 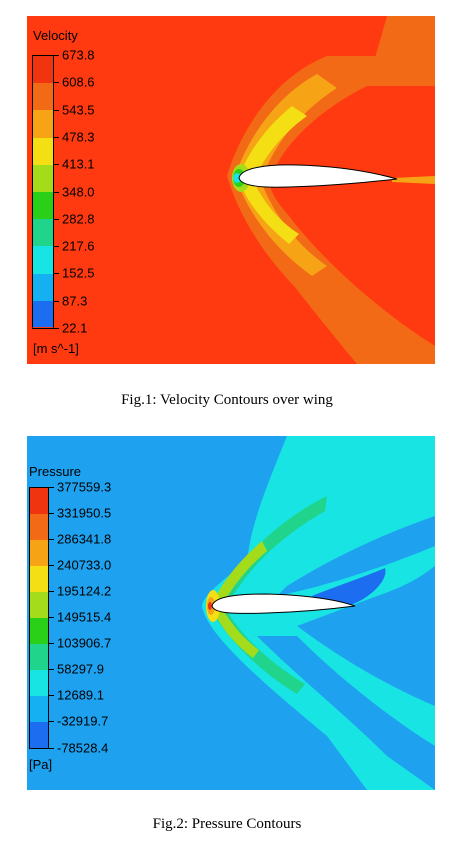 What do you see at coordinates (84, 591) in the screenshot?
I see `legend-tick-label: 195124.2` at bounding box center [84, 591].